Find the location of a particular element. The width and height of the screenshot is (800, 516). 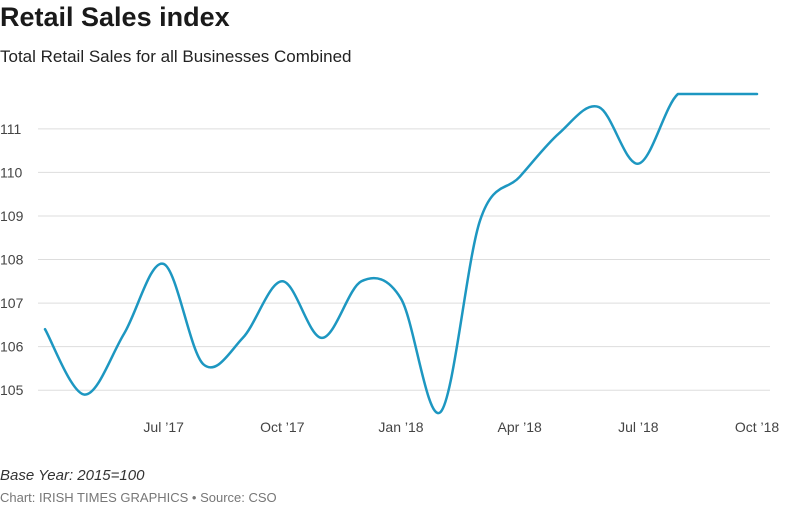

y-tick-label: 105 is located at coordinates (12, 390).